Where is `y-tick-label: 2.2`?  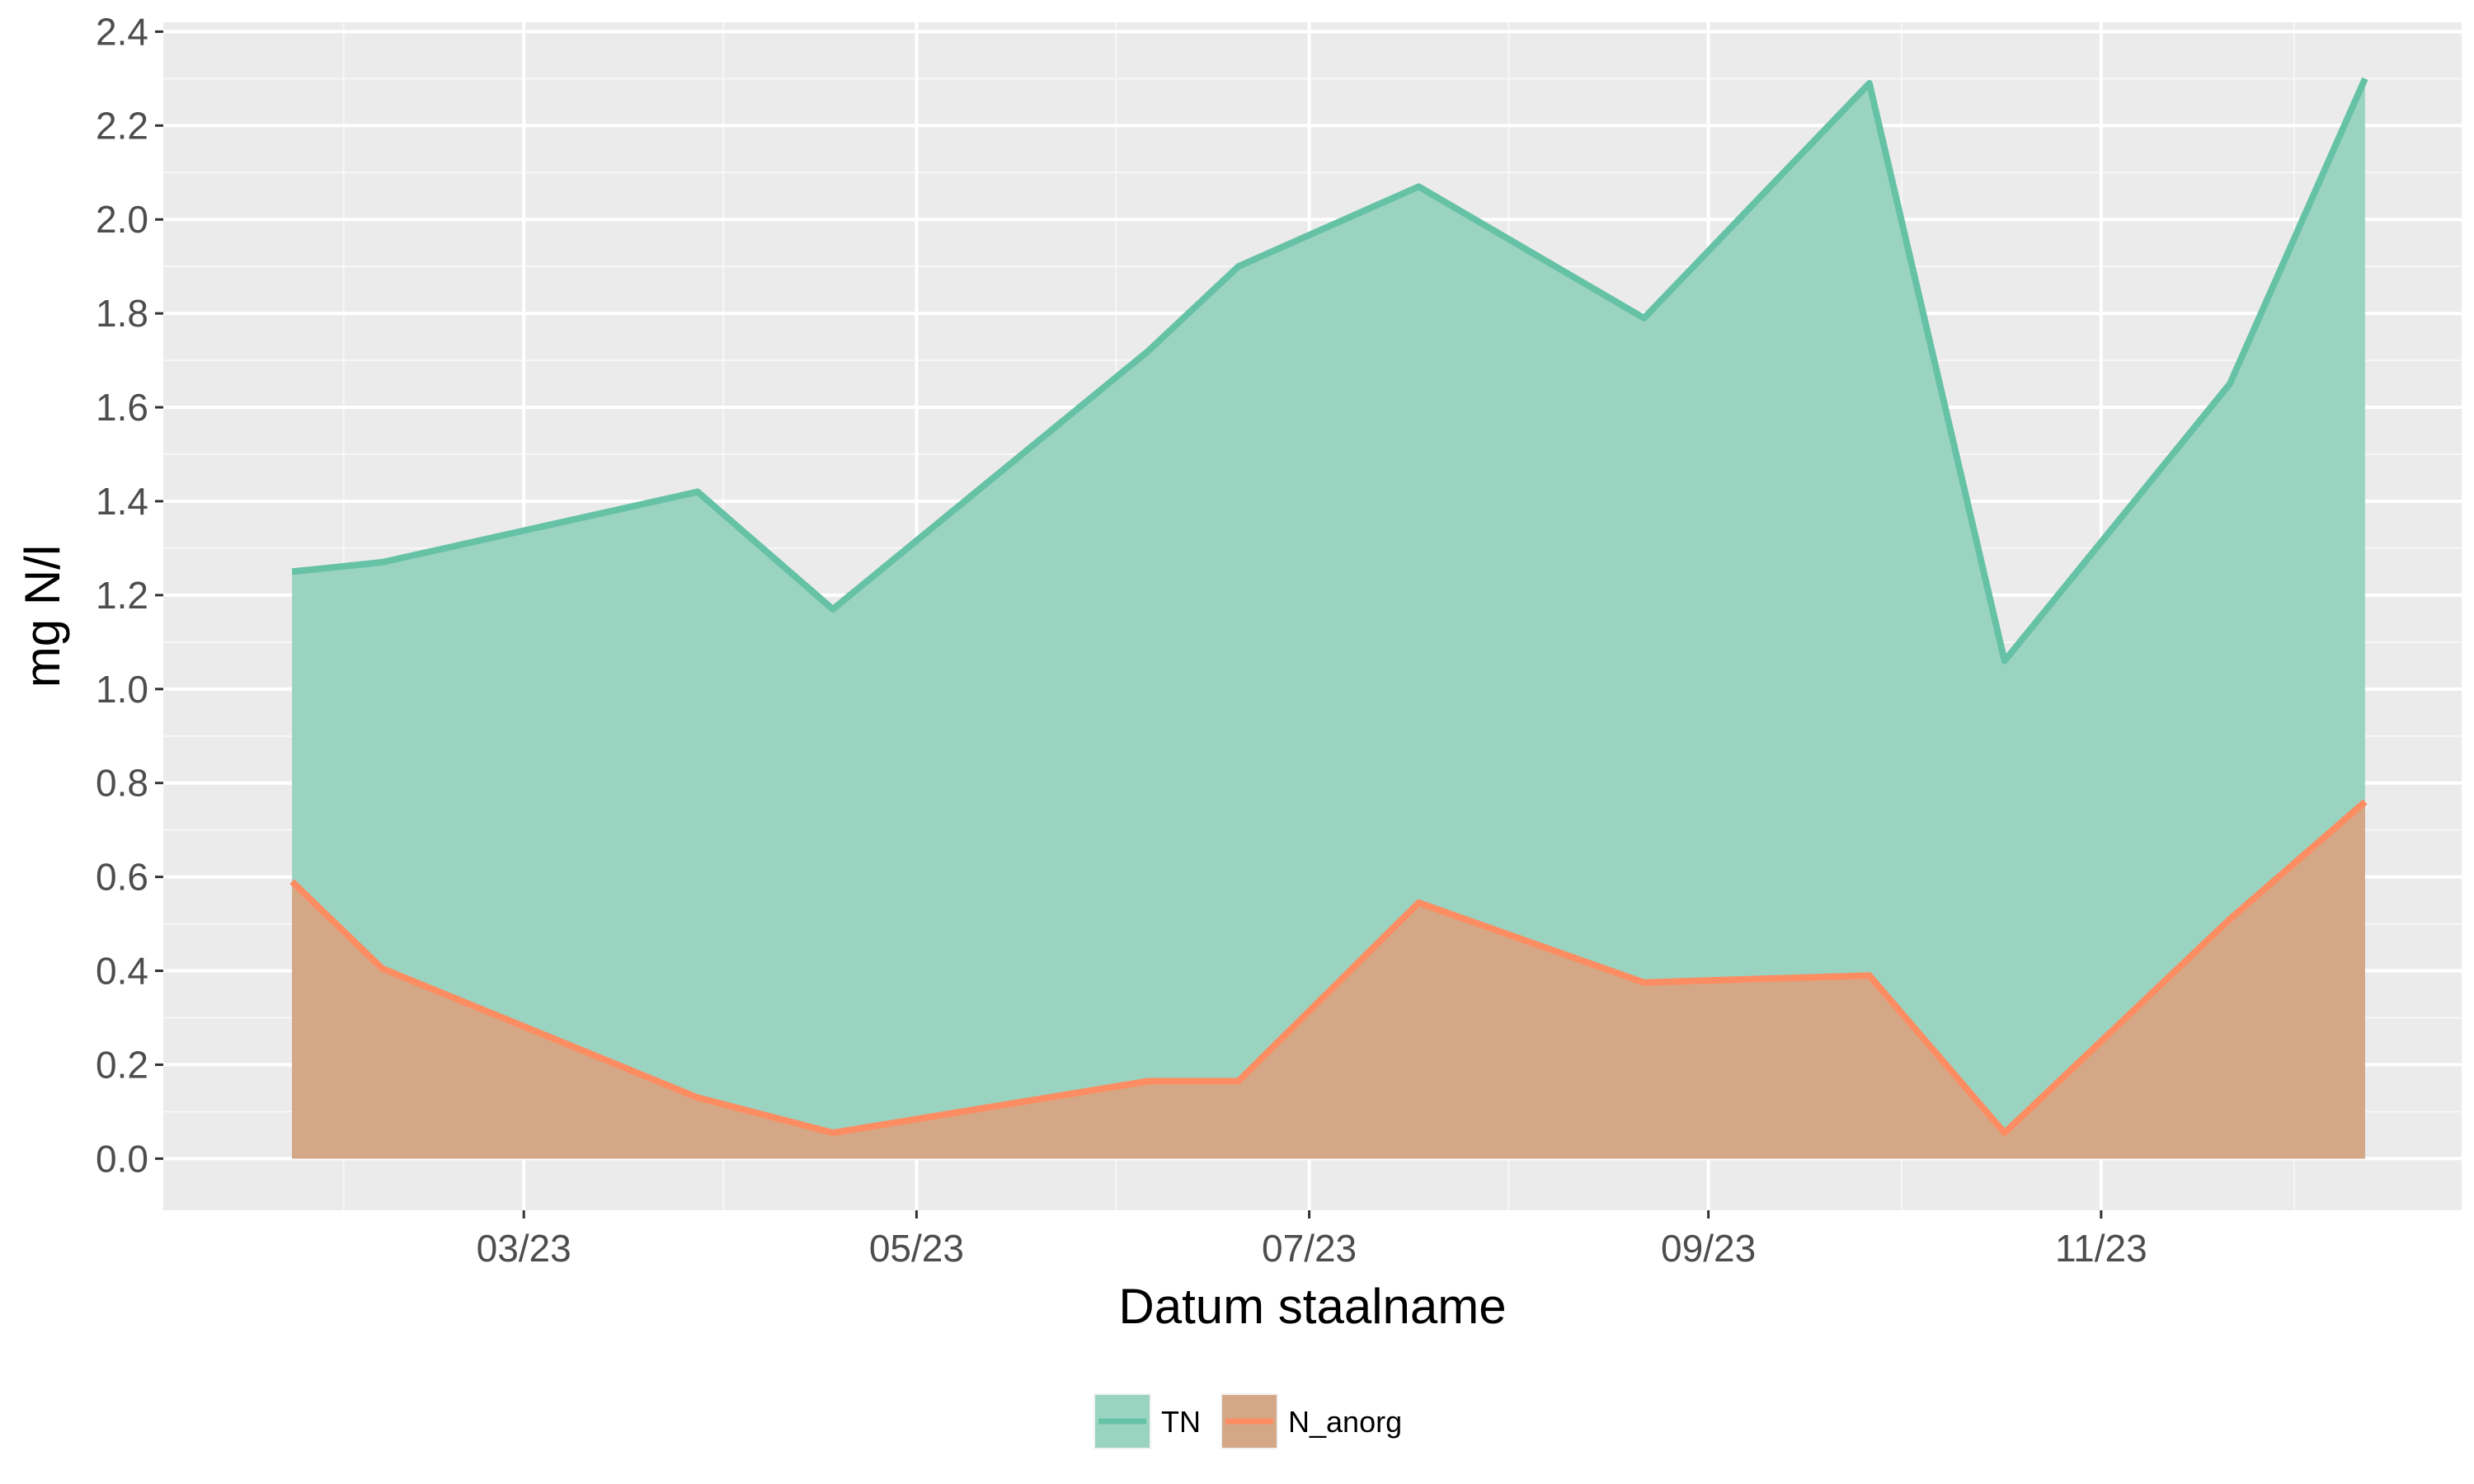
y-tick-label: 2.2 is located at coordinates (122, 125).